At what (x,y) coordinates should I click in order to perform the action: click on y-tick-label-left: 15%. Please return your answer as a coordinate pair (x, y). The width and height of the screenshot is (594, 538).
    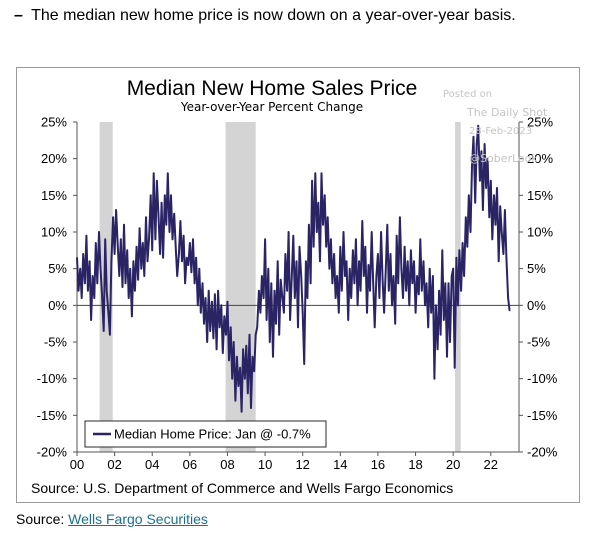
    Looking at the image, I should click on (54, 195).